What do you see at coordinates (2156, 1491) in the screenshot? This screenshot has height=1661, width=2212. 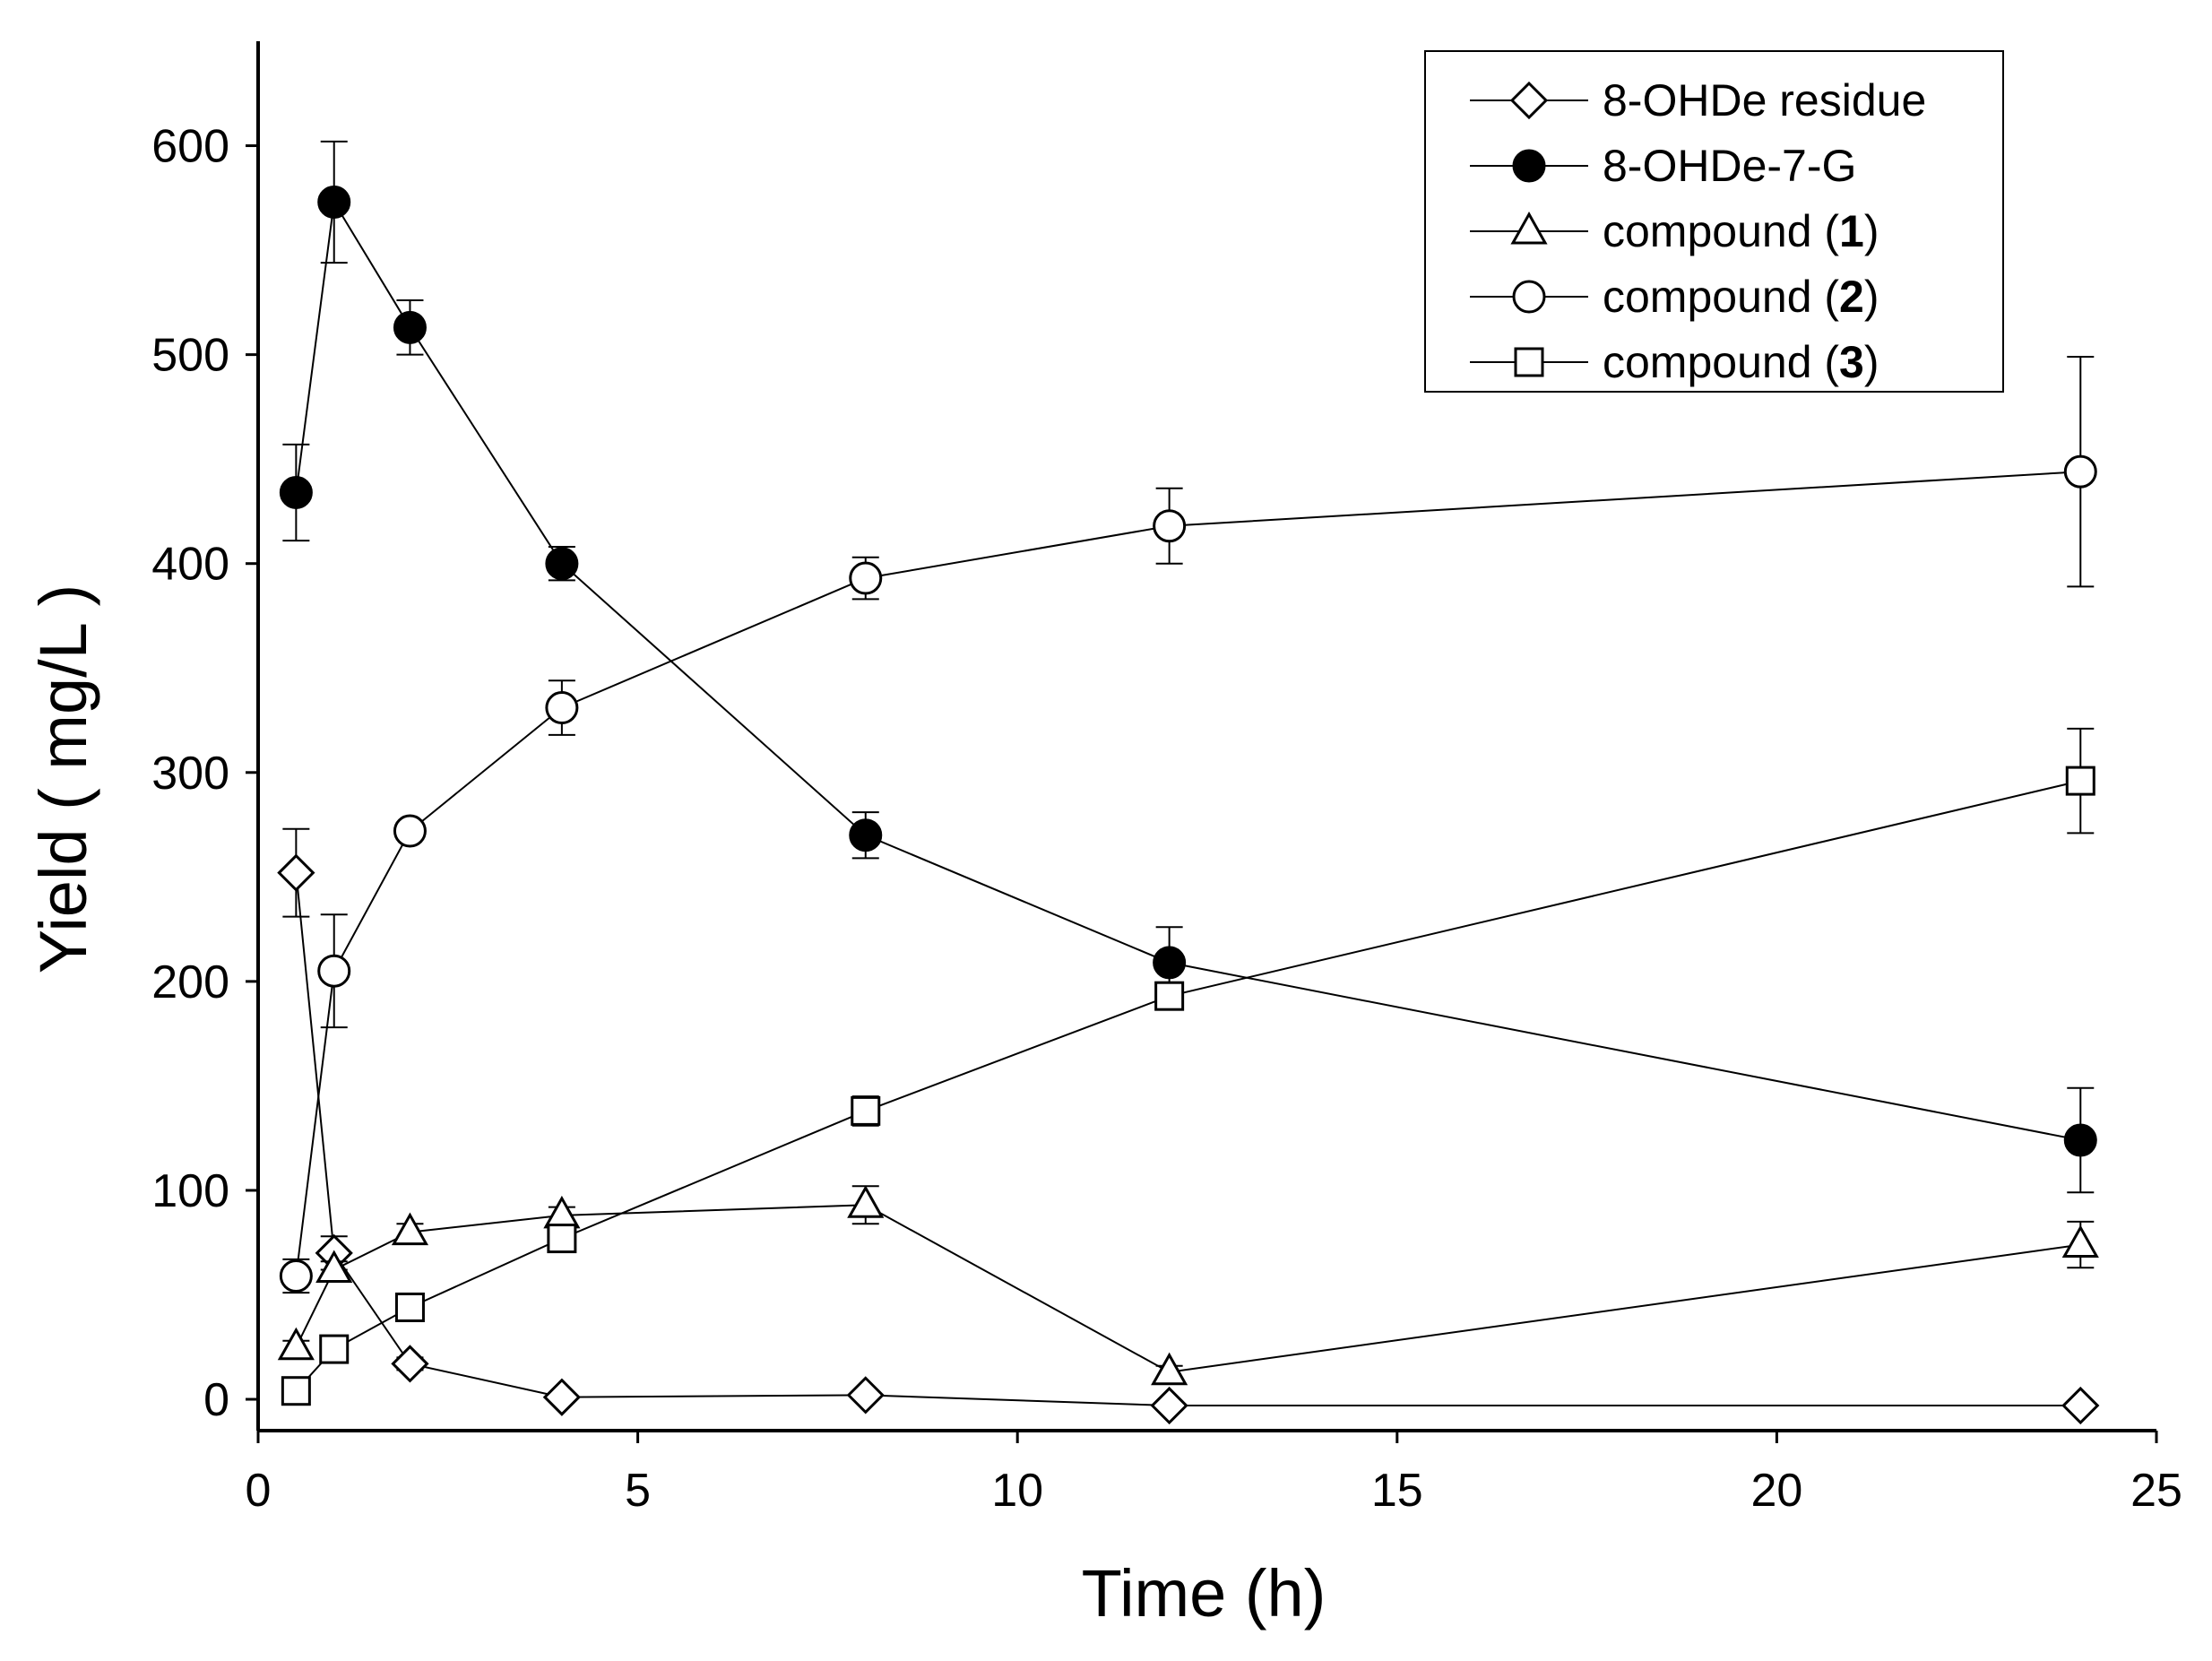 I see `x-tick-label-5: 25` at bounding box center [2156, 1491].